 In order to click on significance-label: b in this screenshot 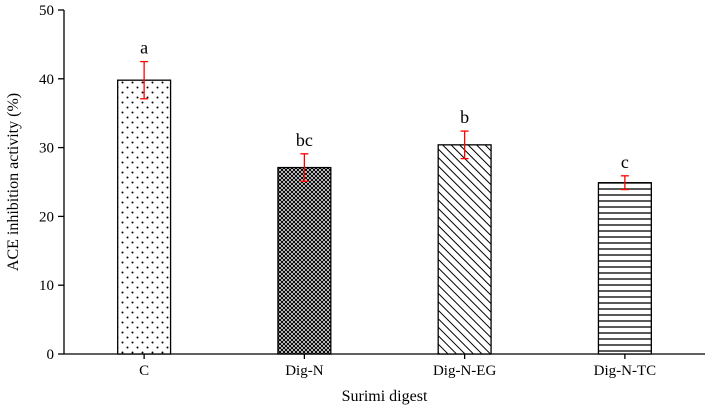, I will do `click(464, 117)`.